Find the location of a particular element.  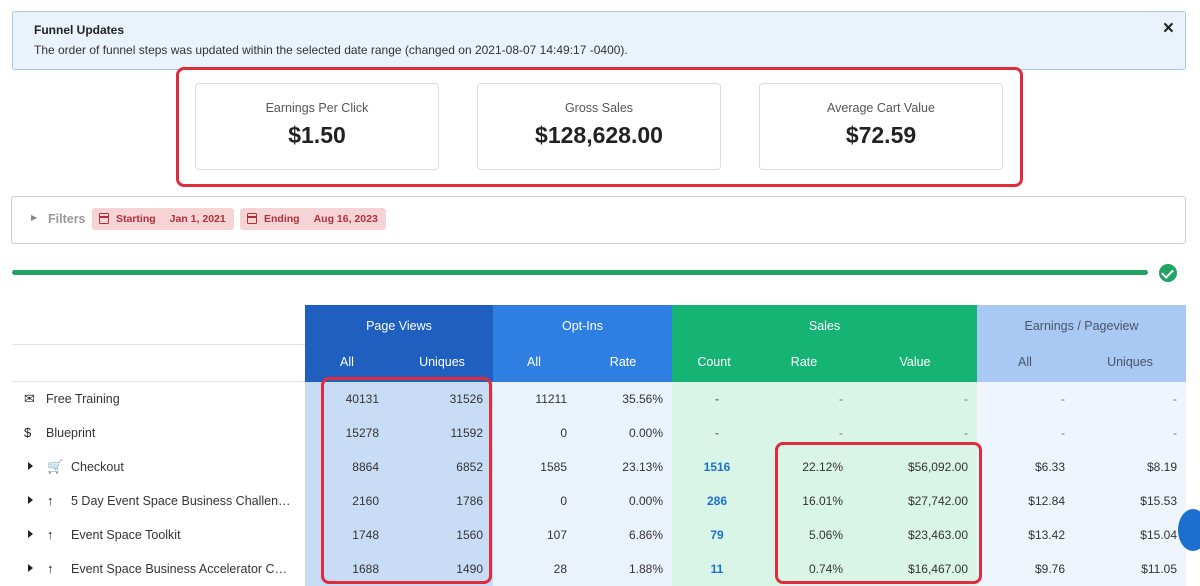

cell-pv-all: 1688 is located at coordinates (365, 569).